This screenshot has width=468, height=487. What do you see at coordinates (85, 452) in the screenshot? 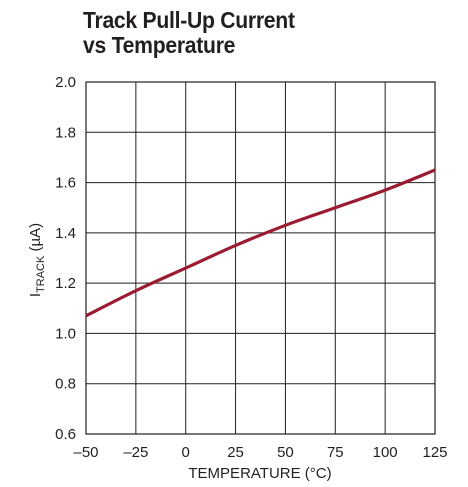
I see `x-tick-label: –50` at bounding box center [85, 452].